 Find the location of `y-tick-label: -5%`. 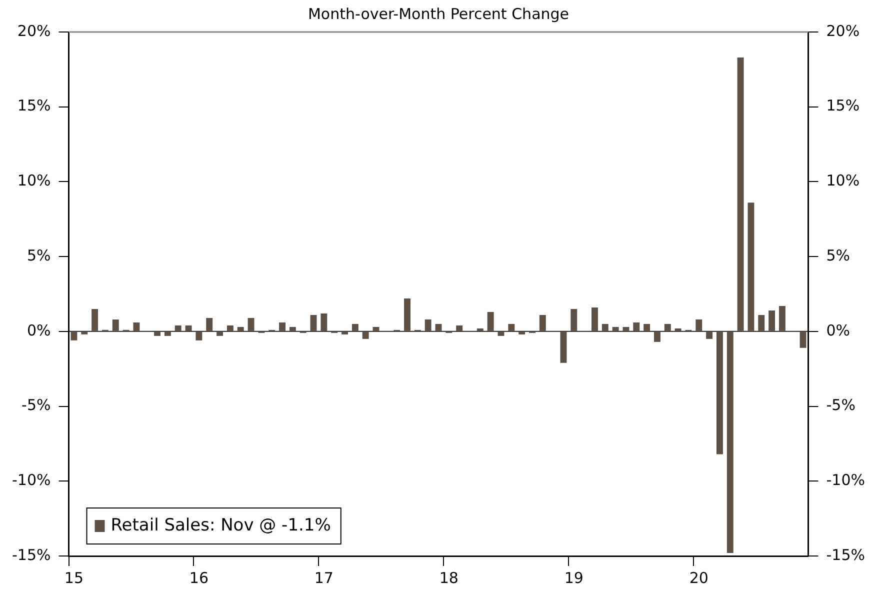

y-tick-label: -5% is located at coordinates (36, 405).